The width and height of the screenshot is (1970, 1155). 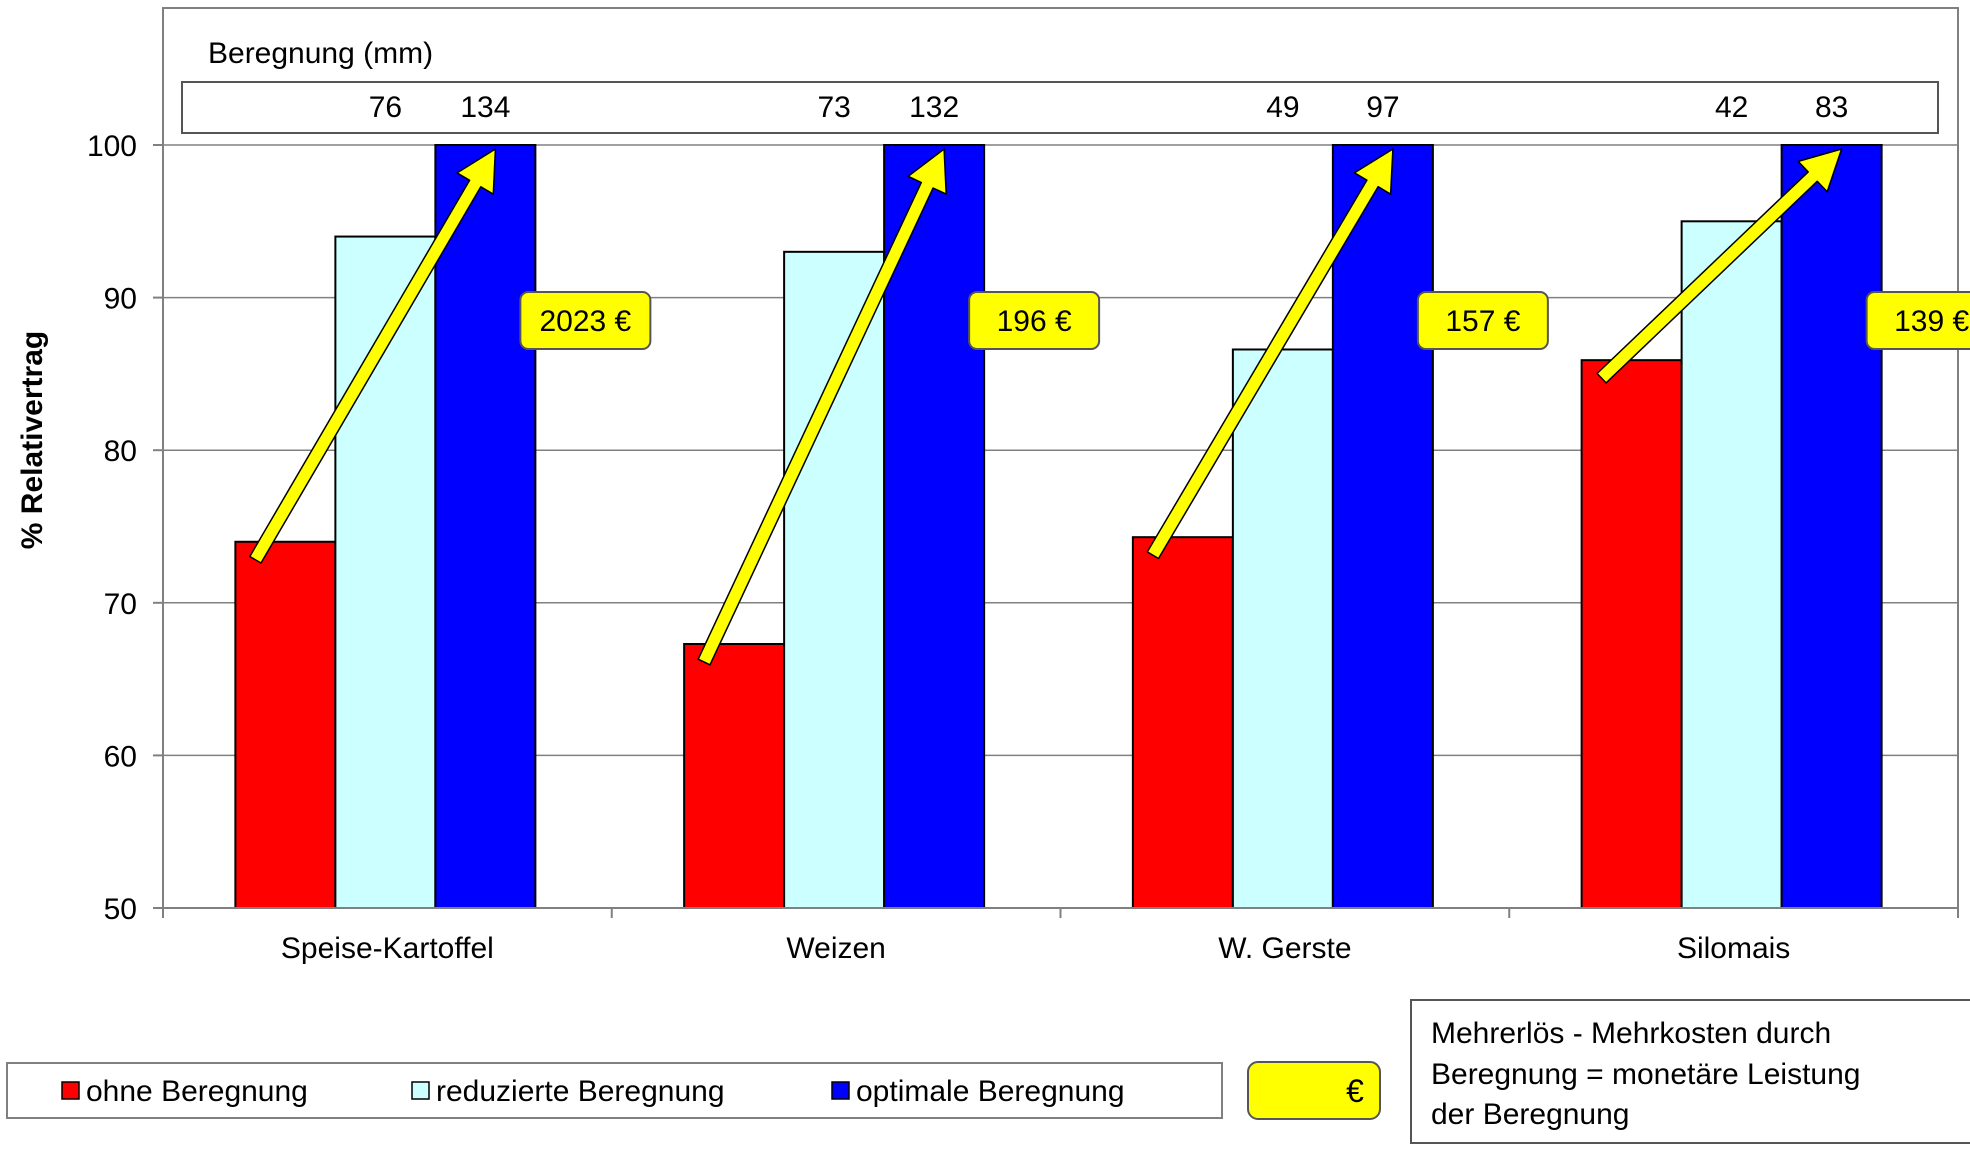 I want to click on y-tick-label: 100, so click(x=112, y=146).